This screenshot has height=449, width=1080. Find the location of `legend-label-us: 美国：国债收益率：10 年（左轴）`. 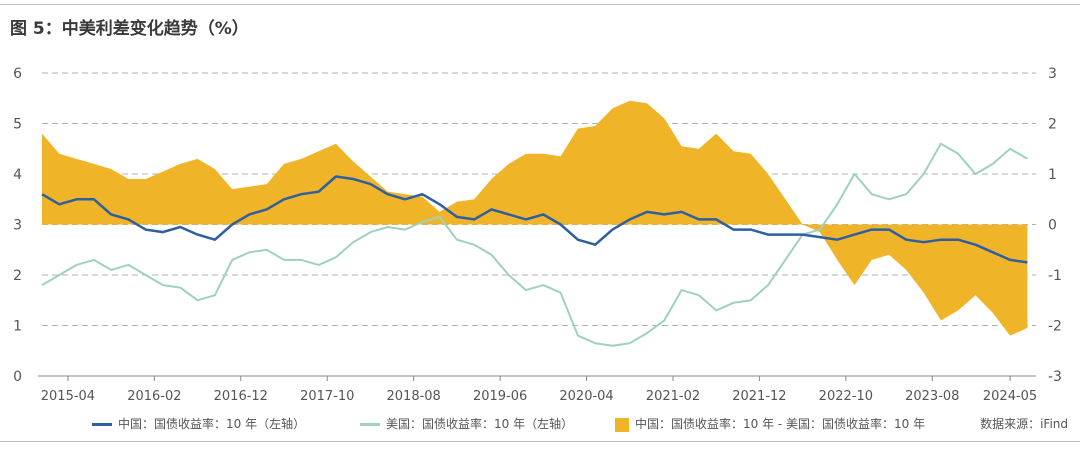

legend-label-us: 美国：国债收益率：10 年（左轴） is located at coordinates (480, 424).